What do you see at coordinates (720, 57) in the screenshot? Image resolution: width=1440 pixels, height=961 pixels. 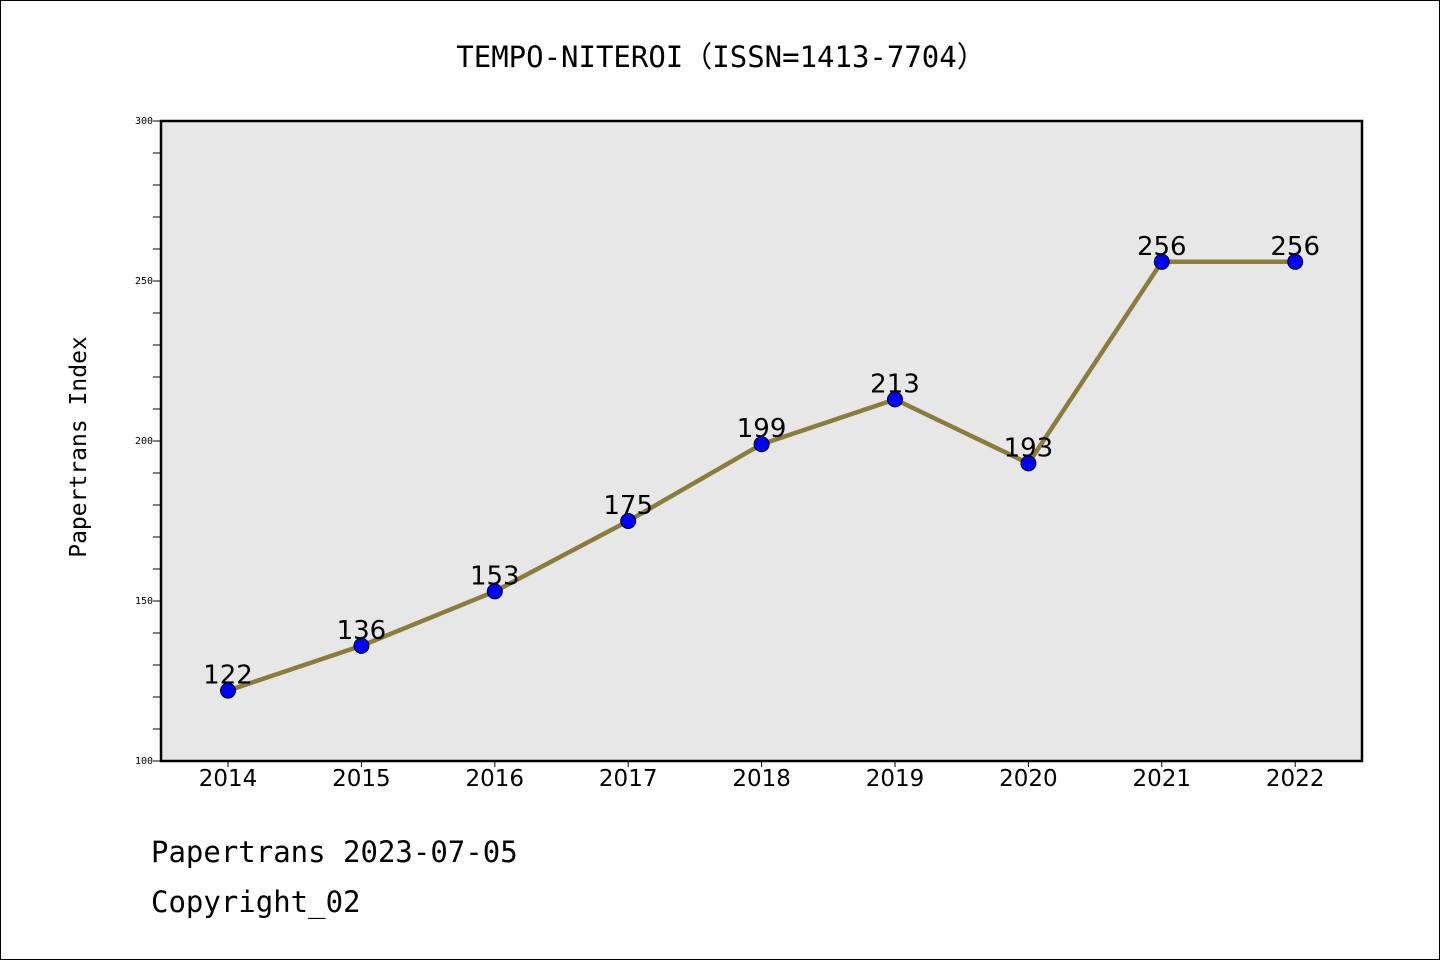 I see `chart-title: TEMPO-NITEROI（ISSN=1413-7704）` at bounding box center [720, 57].